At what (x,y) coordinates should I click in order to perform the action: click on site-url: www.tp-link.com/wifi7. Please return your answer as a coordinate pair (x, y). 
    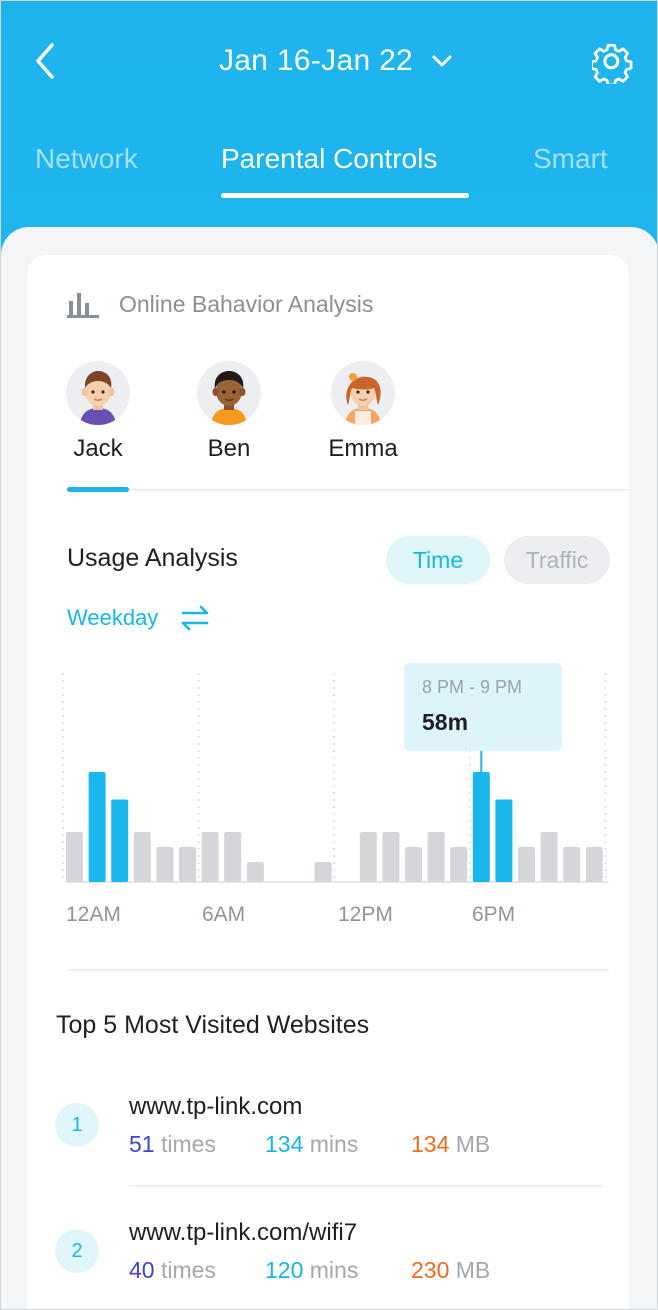
    Looking at the image, I should click on (243, 1232).